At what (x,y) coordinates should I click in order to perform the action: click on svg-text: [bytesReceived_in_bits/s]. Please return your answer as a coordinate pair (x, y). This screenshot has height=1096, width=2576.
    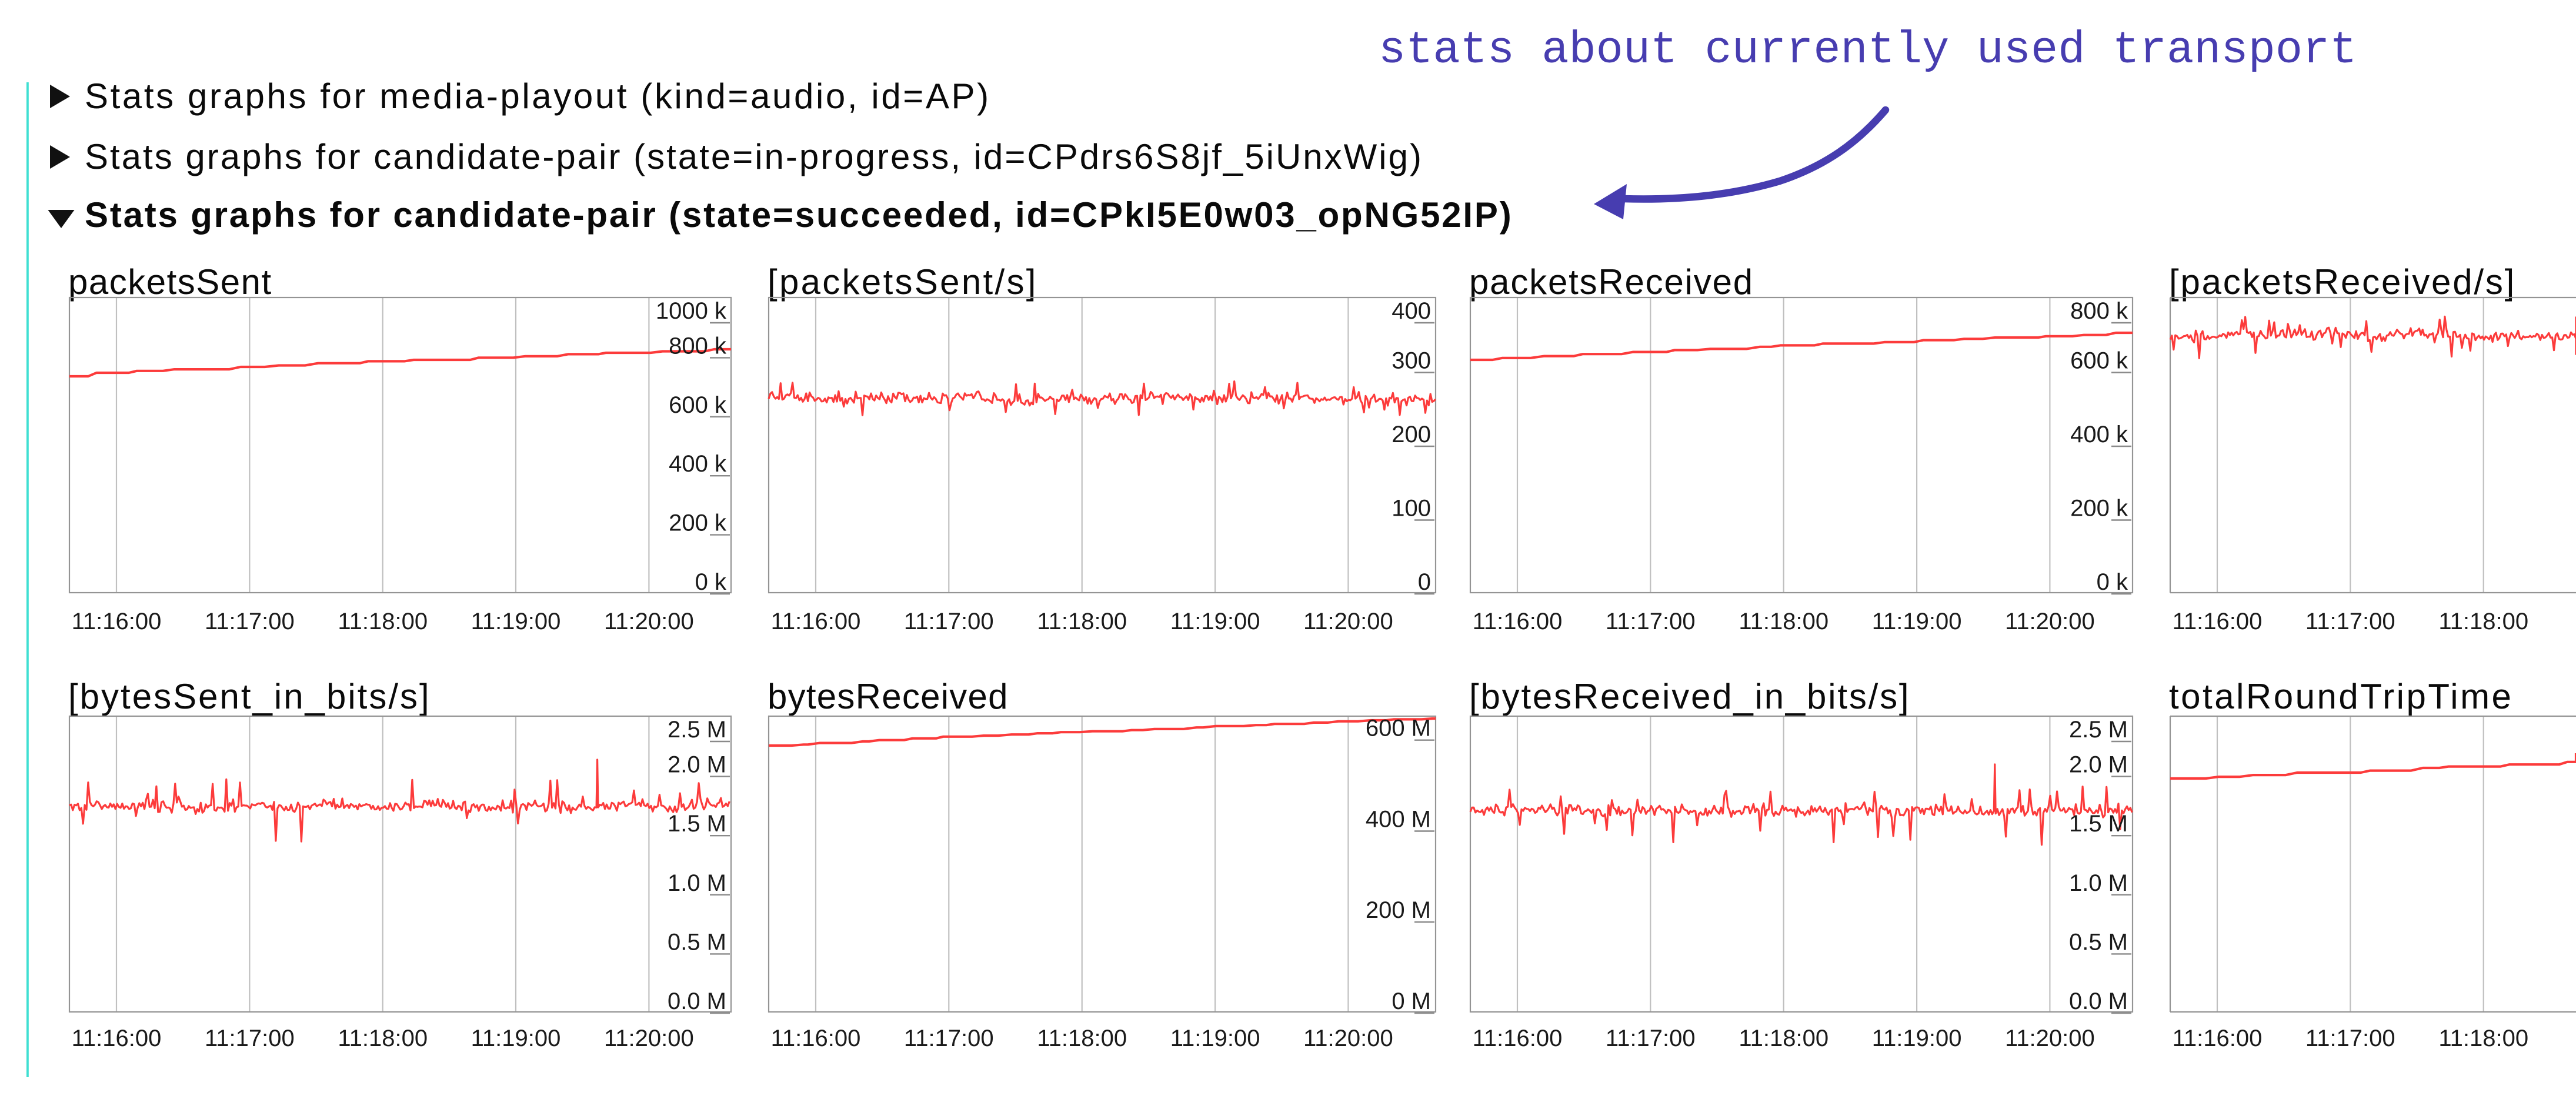
    Looking at the image, I should click on (1689, 696).